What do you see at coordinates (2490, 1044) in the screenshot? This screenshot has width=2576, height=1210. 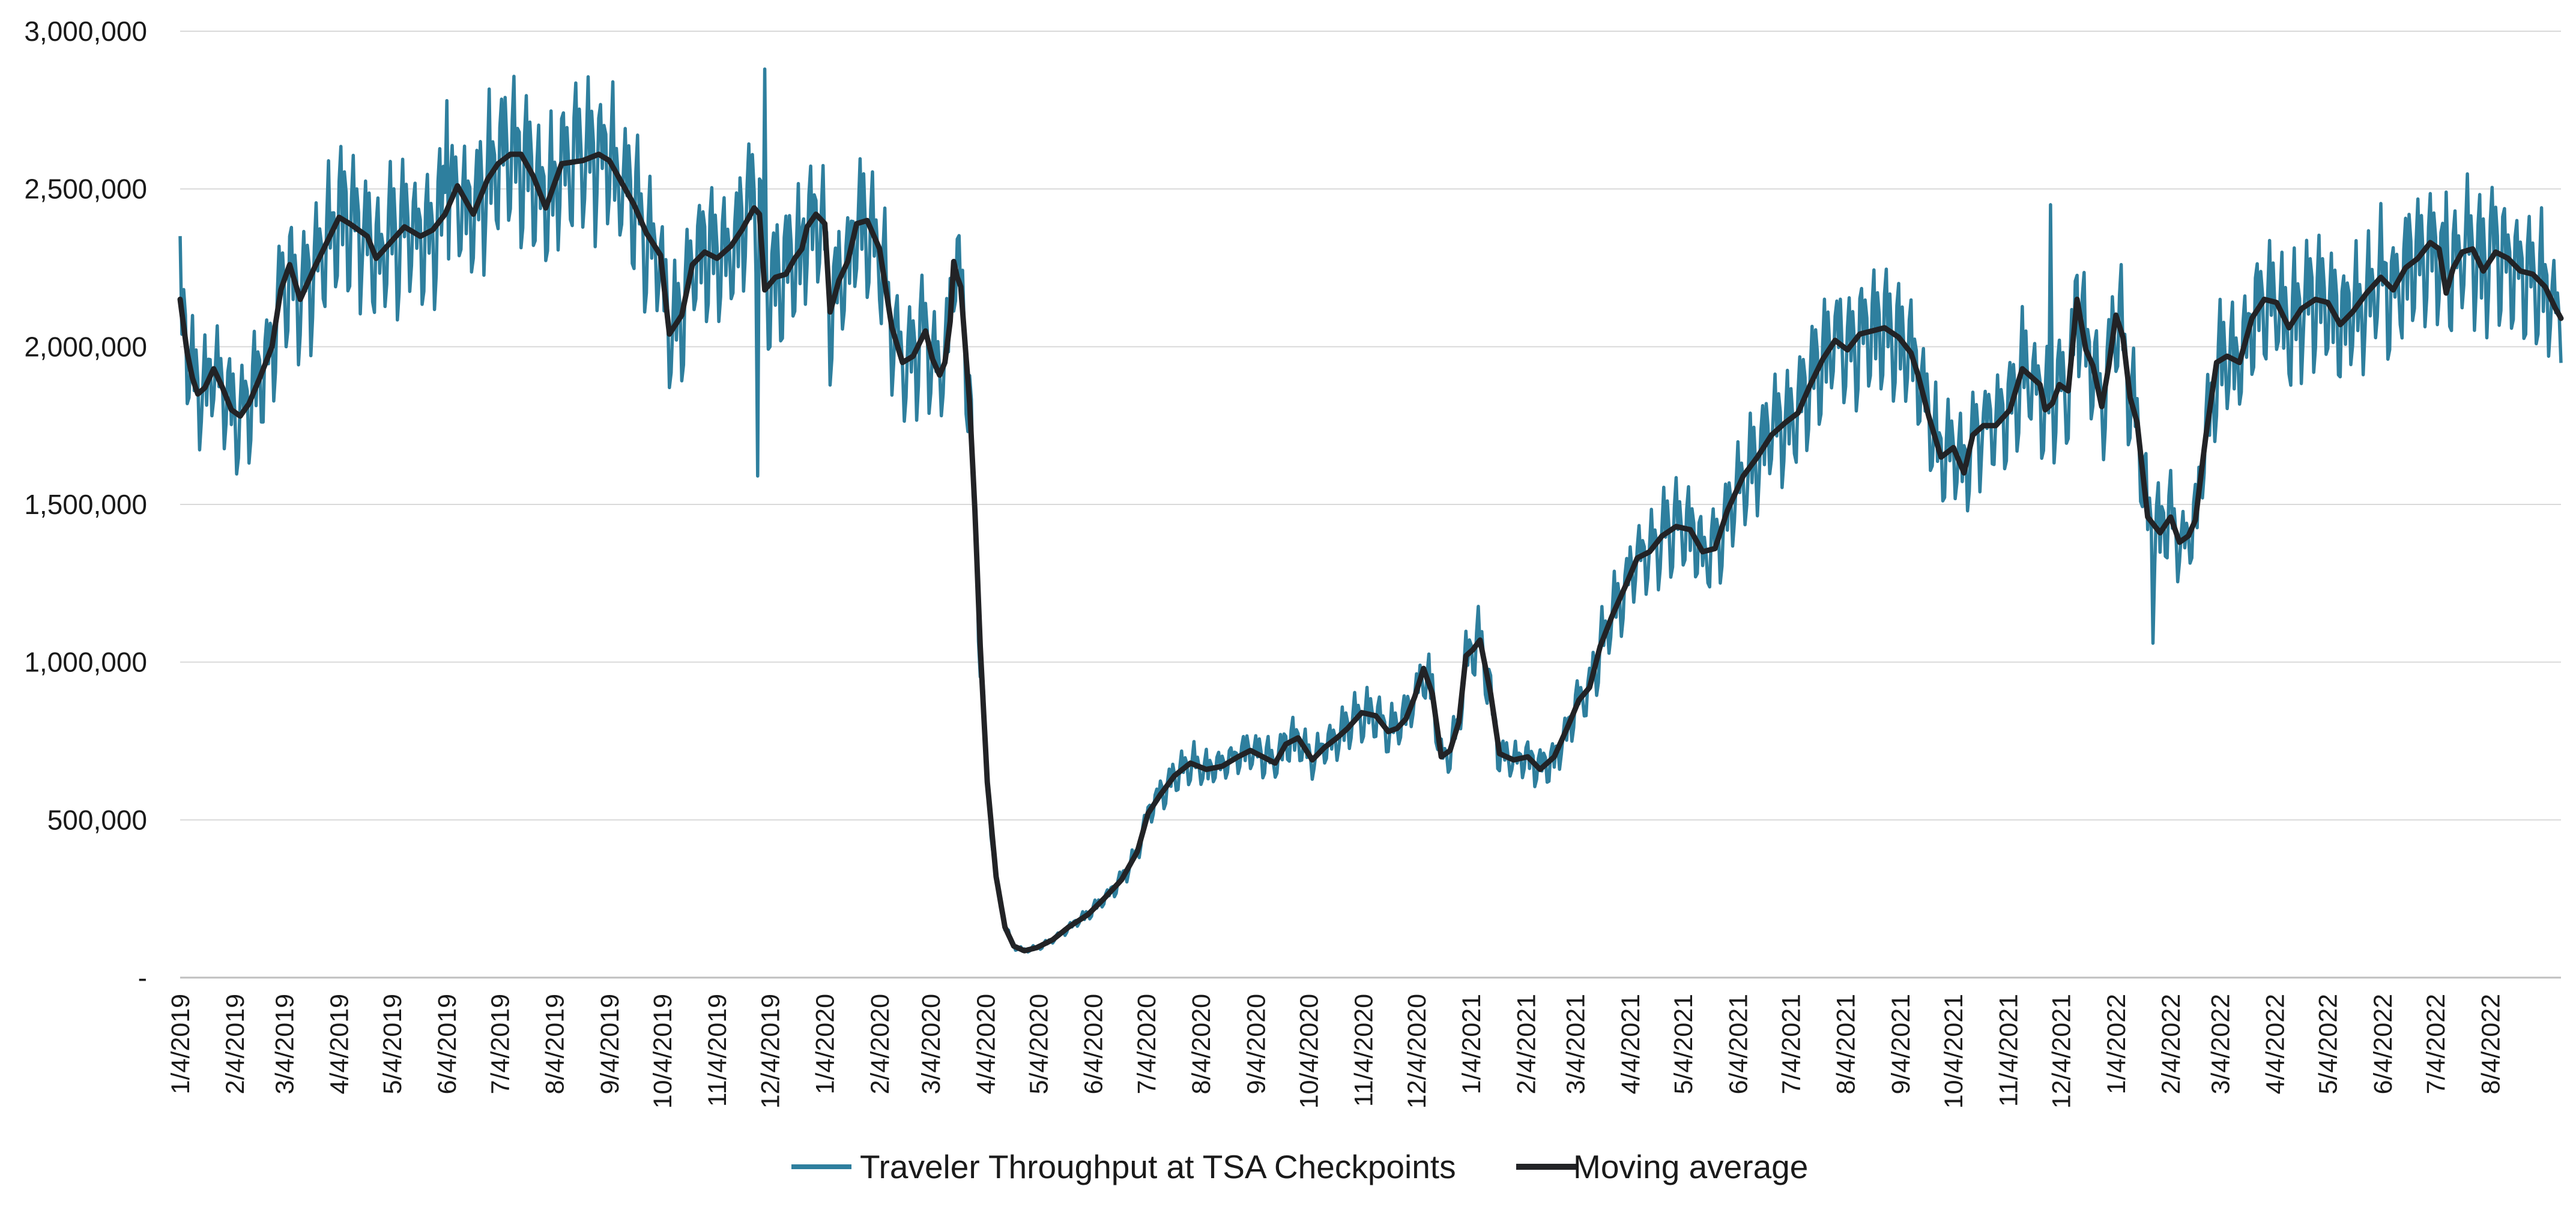 I see `x-tick-label: 8/4/2022` at bounding box center [2490, 1044].